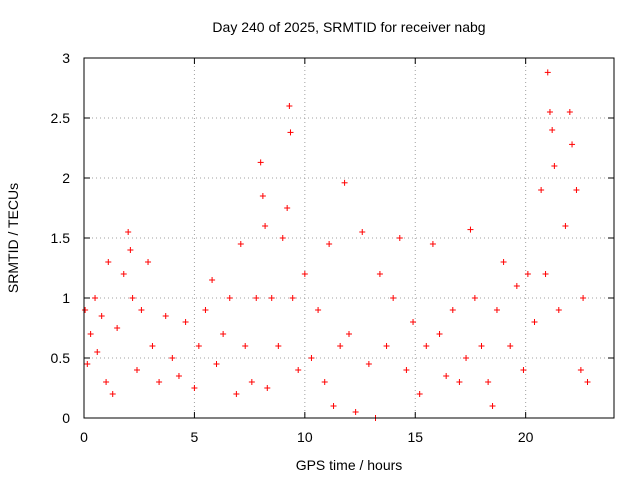  What do you see at coordinates (415, 437) in the screenshot?
I see `x-tick-label: 15` at bounding box center [415, 437].